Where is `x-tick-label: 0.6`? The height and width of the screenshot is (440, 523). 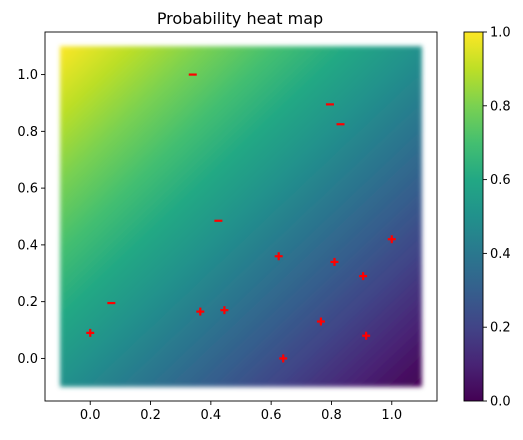
x-tick-label: 0.6 is located at coordinates (271, 415).